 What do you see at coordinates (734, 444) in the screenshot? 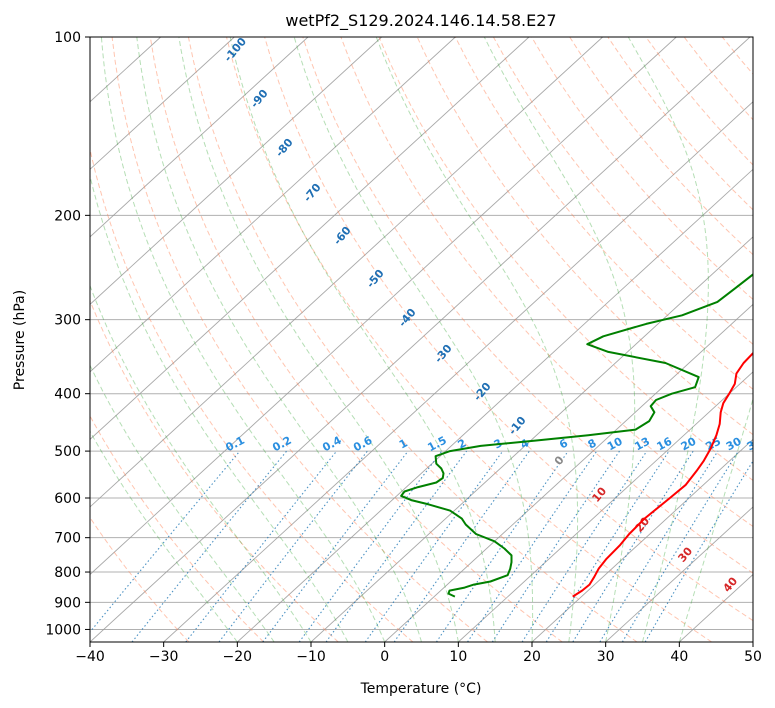
I see `mixing-ratio-label: 30` at bounding box center [734, 444].